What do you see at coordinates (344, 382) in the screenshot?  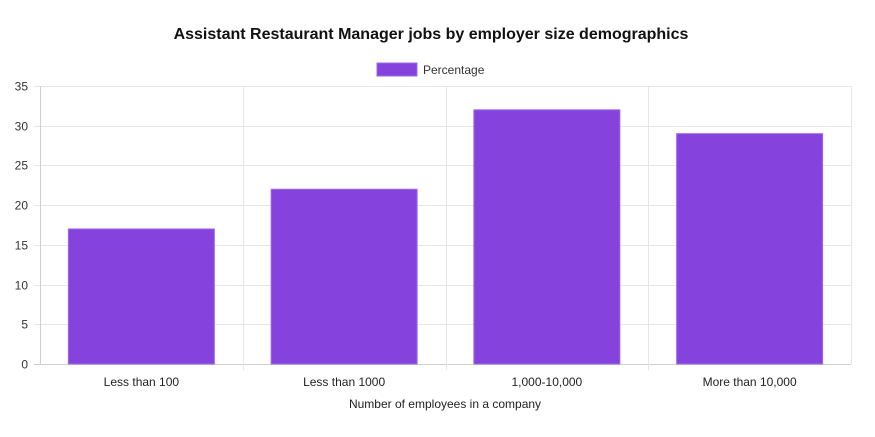 I see `x-tick-label: Less than 1000` at bounding box center [344, 382].